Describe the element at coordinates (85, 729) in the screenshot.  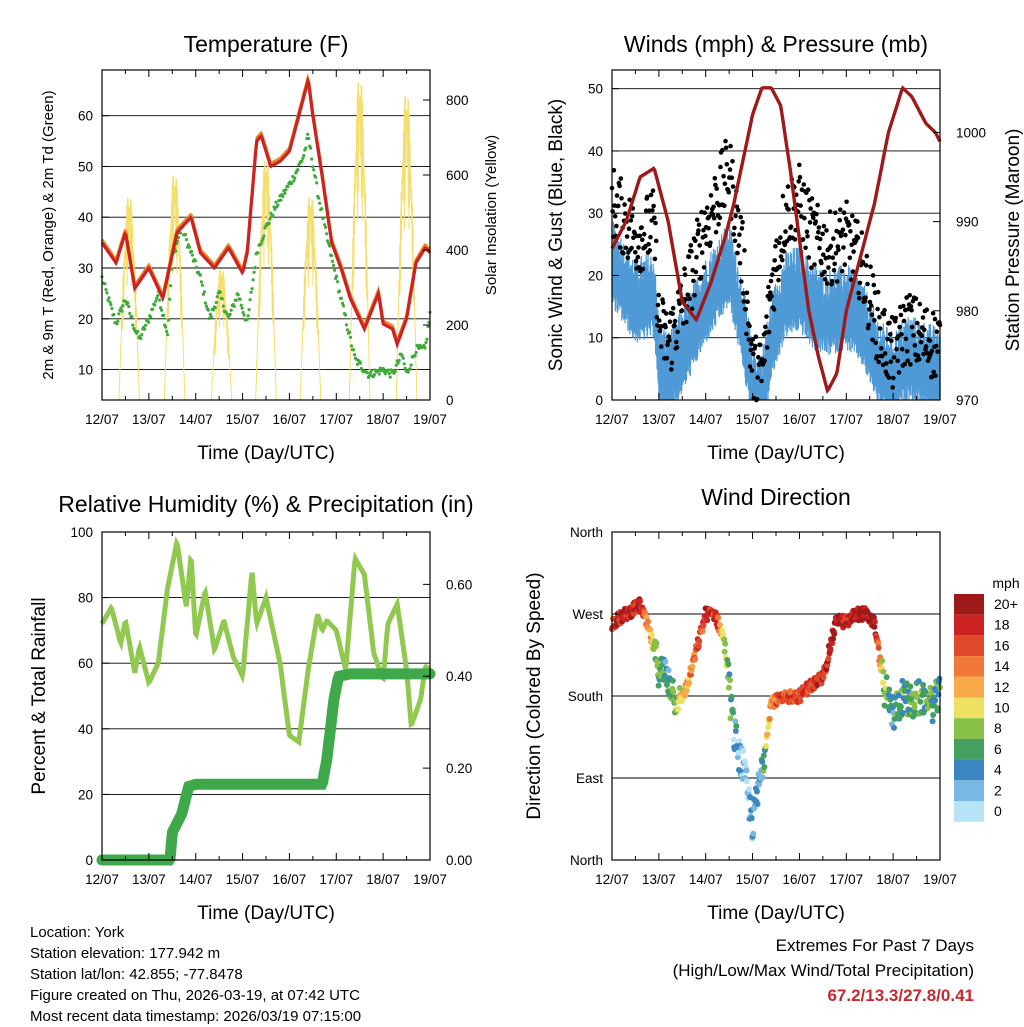
I see `humidity-ytick-label: 40` at that location.